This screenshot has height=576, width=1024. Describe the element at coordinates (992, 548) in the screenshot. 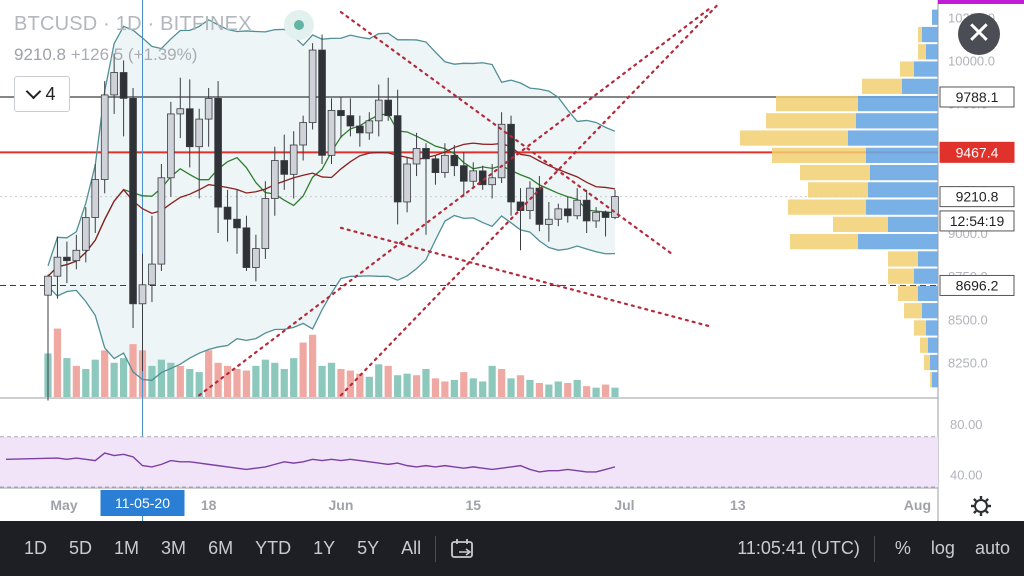

I see `auto-scale-toggle: auto` at that location.